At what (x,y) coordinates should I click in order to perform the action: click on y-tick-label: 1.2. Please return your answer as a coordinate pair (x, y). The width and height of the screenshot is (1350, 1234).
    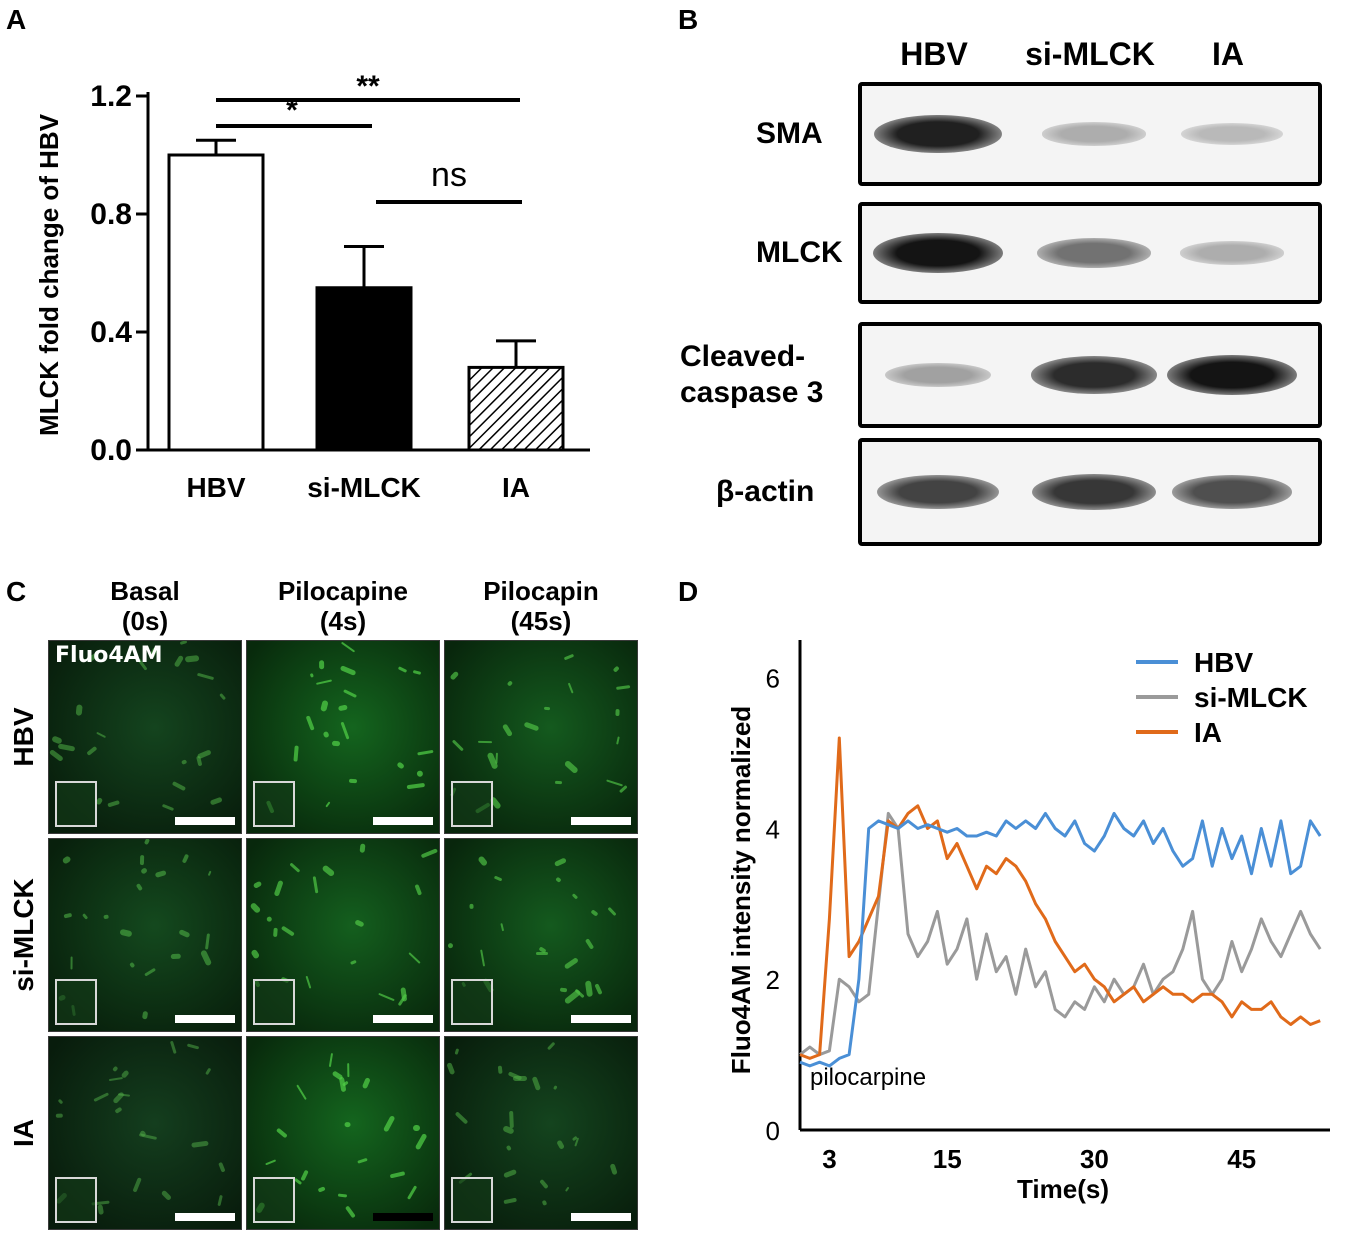
    Looking at the image, I should click on (111, 96).